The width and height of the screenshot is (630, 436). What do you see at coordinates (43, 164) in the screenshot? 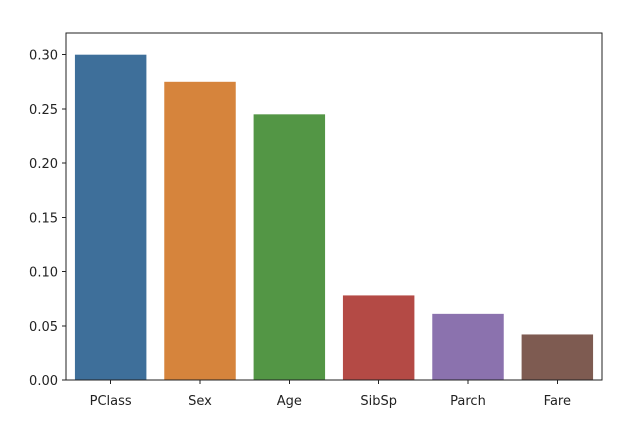
I see `y-tick-label: 0.20` at bounding box center [43, 164].